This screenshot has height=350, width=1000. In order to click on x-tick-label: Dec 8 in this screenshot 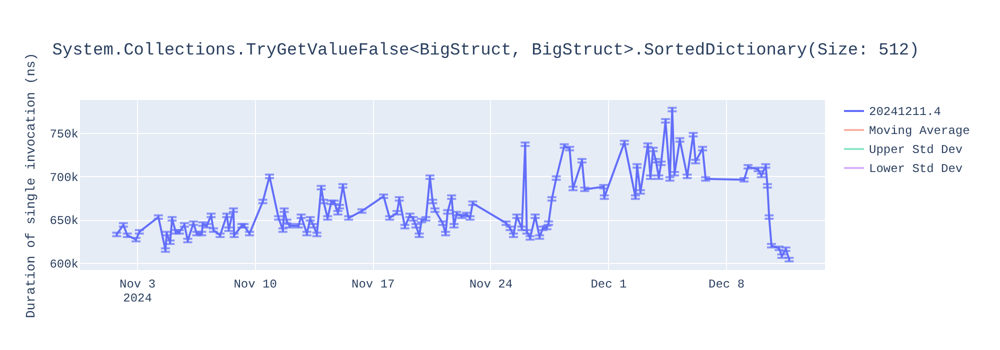, I will do `click(726, 285)`.